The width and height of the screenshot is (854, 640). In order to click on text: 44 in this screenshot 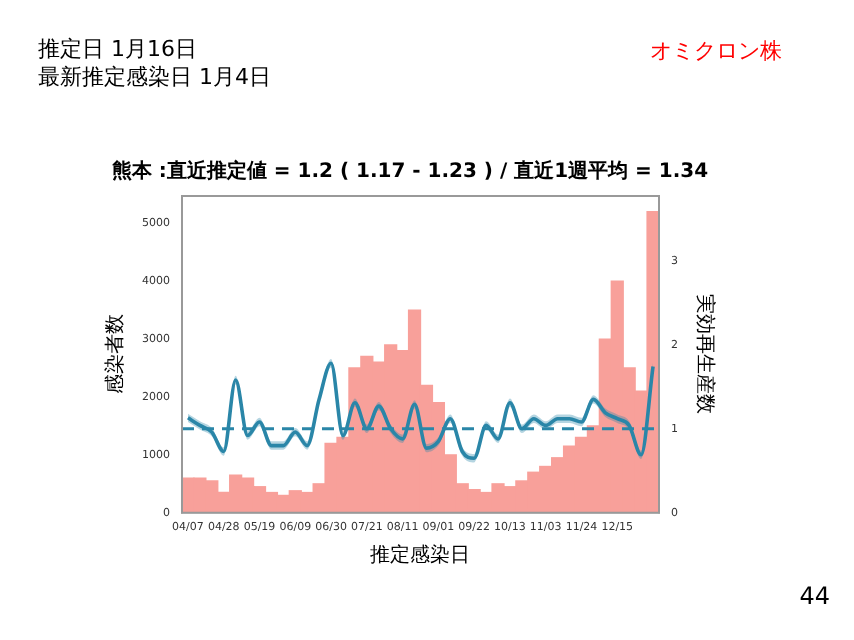, I will do `click(814, 596)`.